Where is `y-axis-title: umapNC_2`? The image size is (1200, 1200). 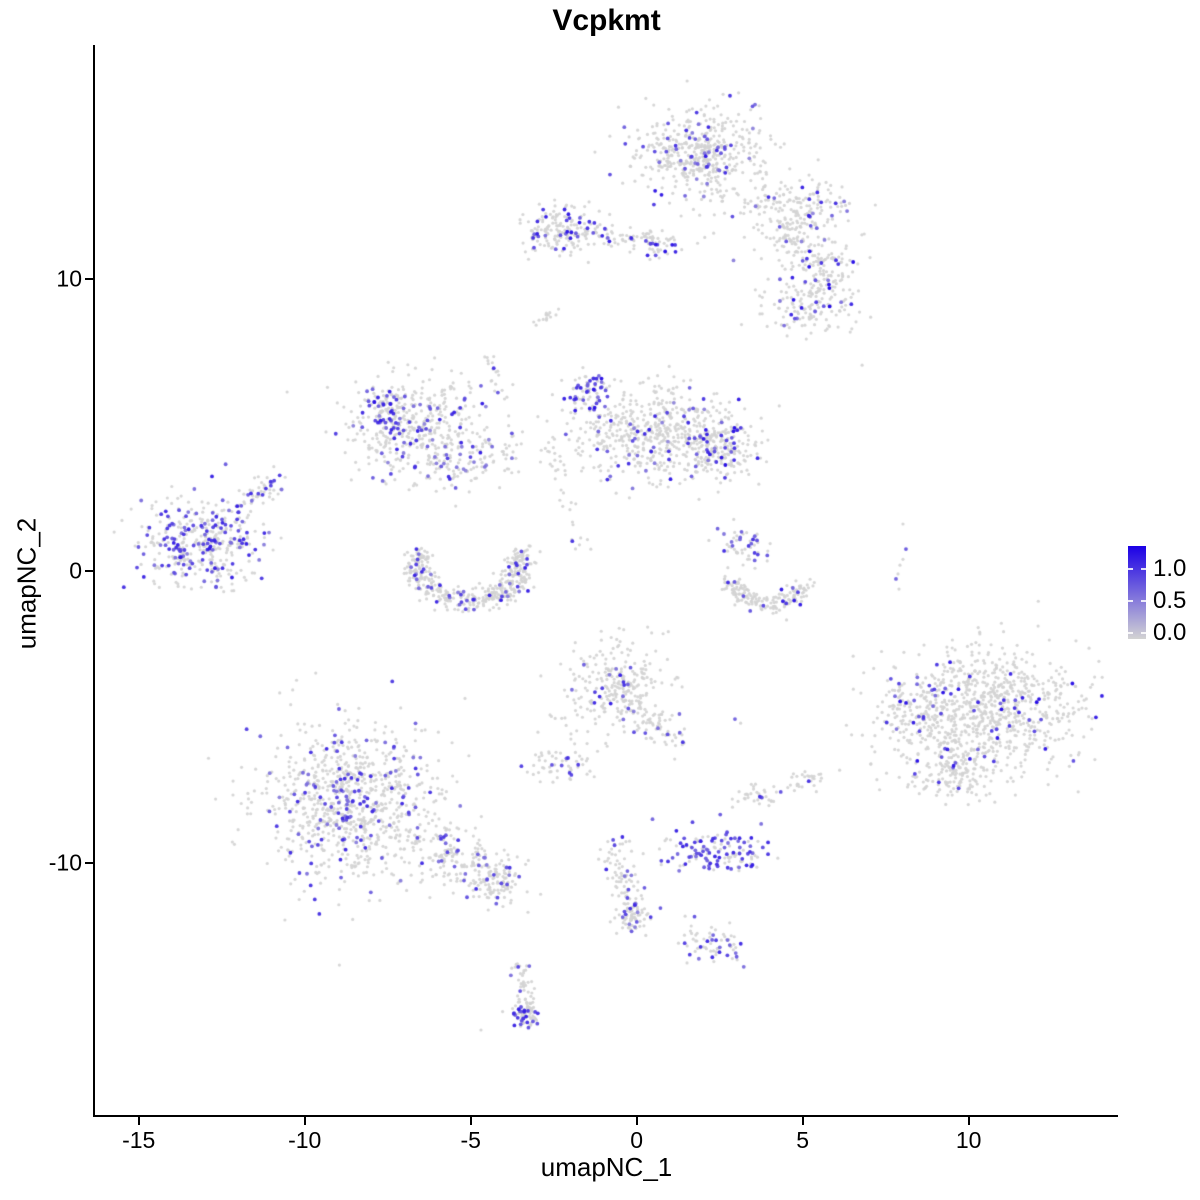
y-axis-title: umapNC_2 is located at coordinates (26, 583).